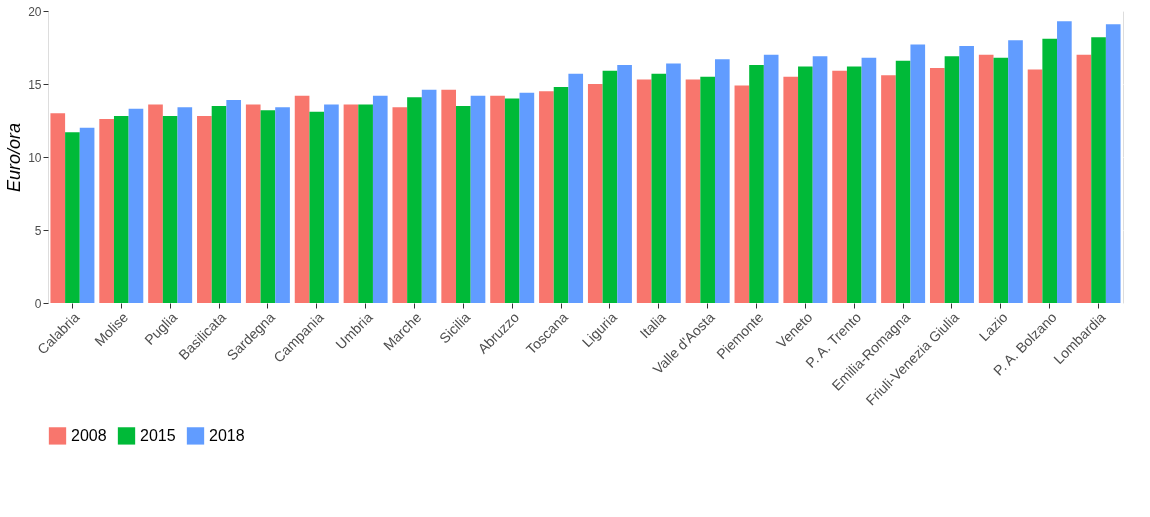 The height and width of the screenshot is (517, 1150). Describe the element at coordinates (35, 11) in the screenshot. I see `y-tick-label: 20` at that location.